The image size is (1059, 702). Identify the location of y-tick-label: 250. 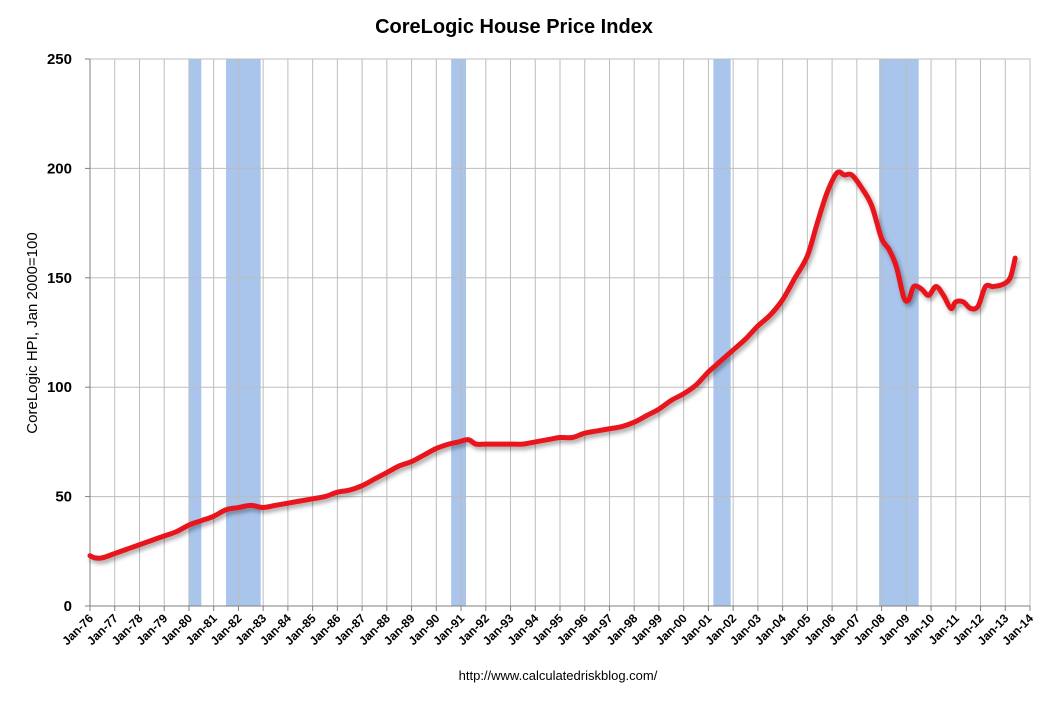
(59, 59).